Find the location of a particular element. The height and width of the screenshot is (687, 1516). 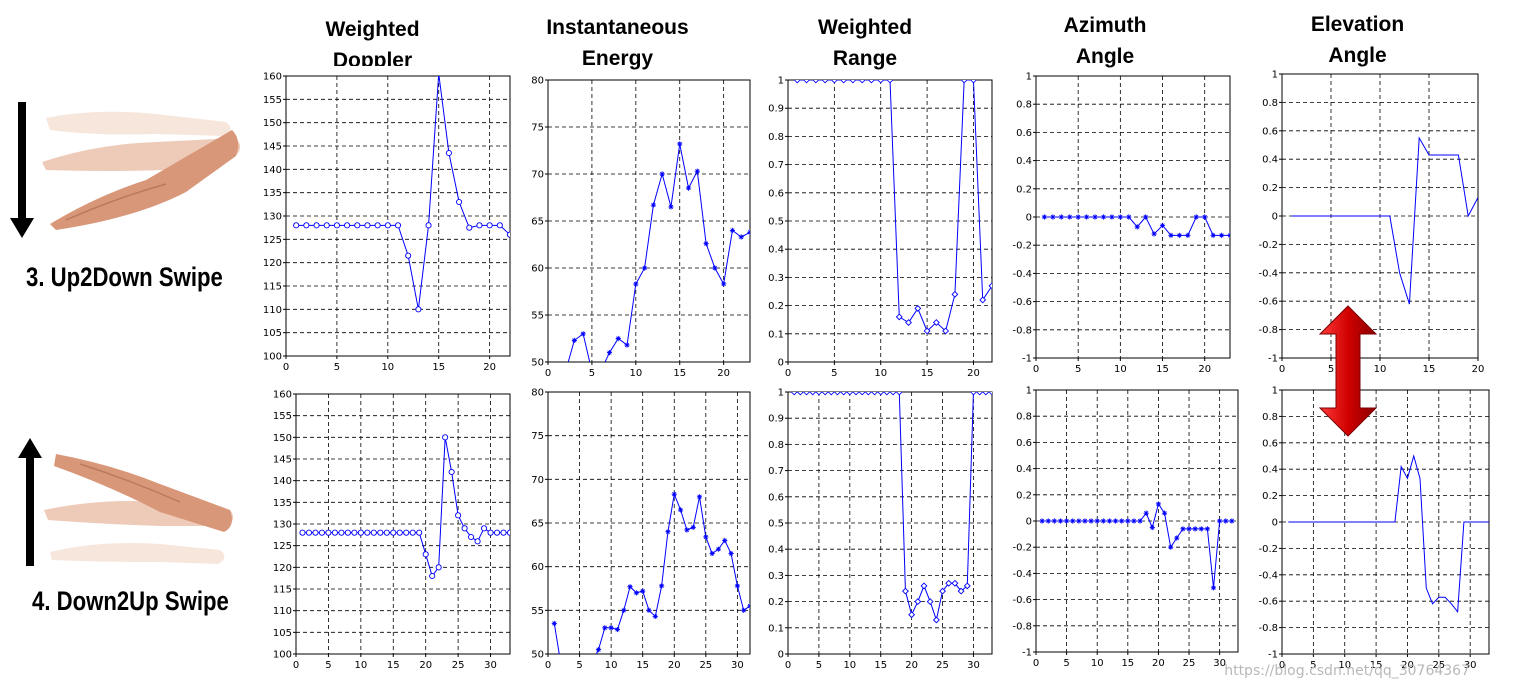

y-tick-label: 125 is located at coordinates (272, 240).